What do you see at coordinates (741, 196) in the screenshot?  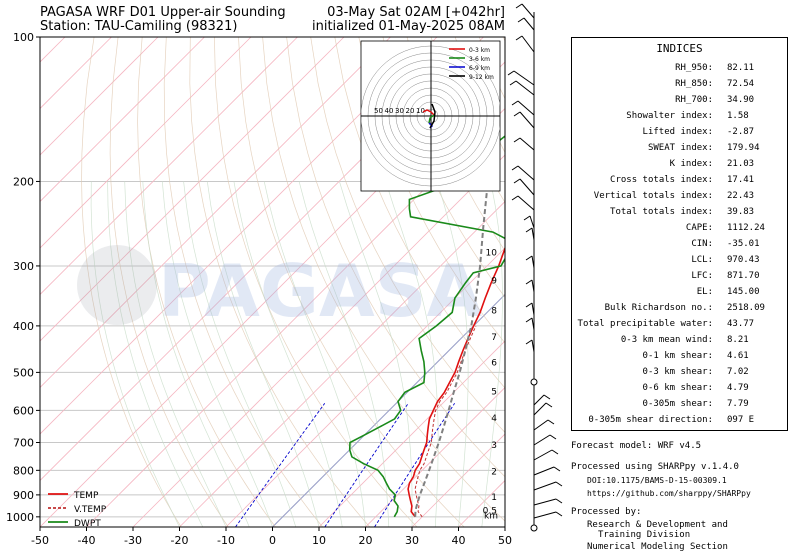 I see `index-value: 22.43` at bounding box center [741, 196].